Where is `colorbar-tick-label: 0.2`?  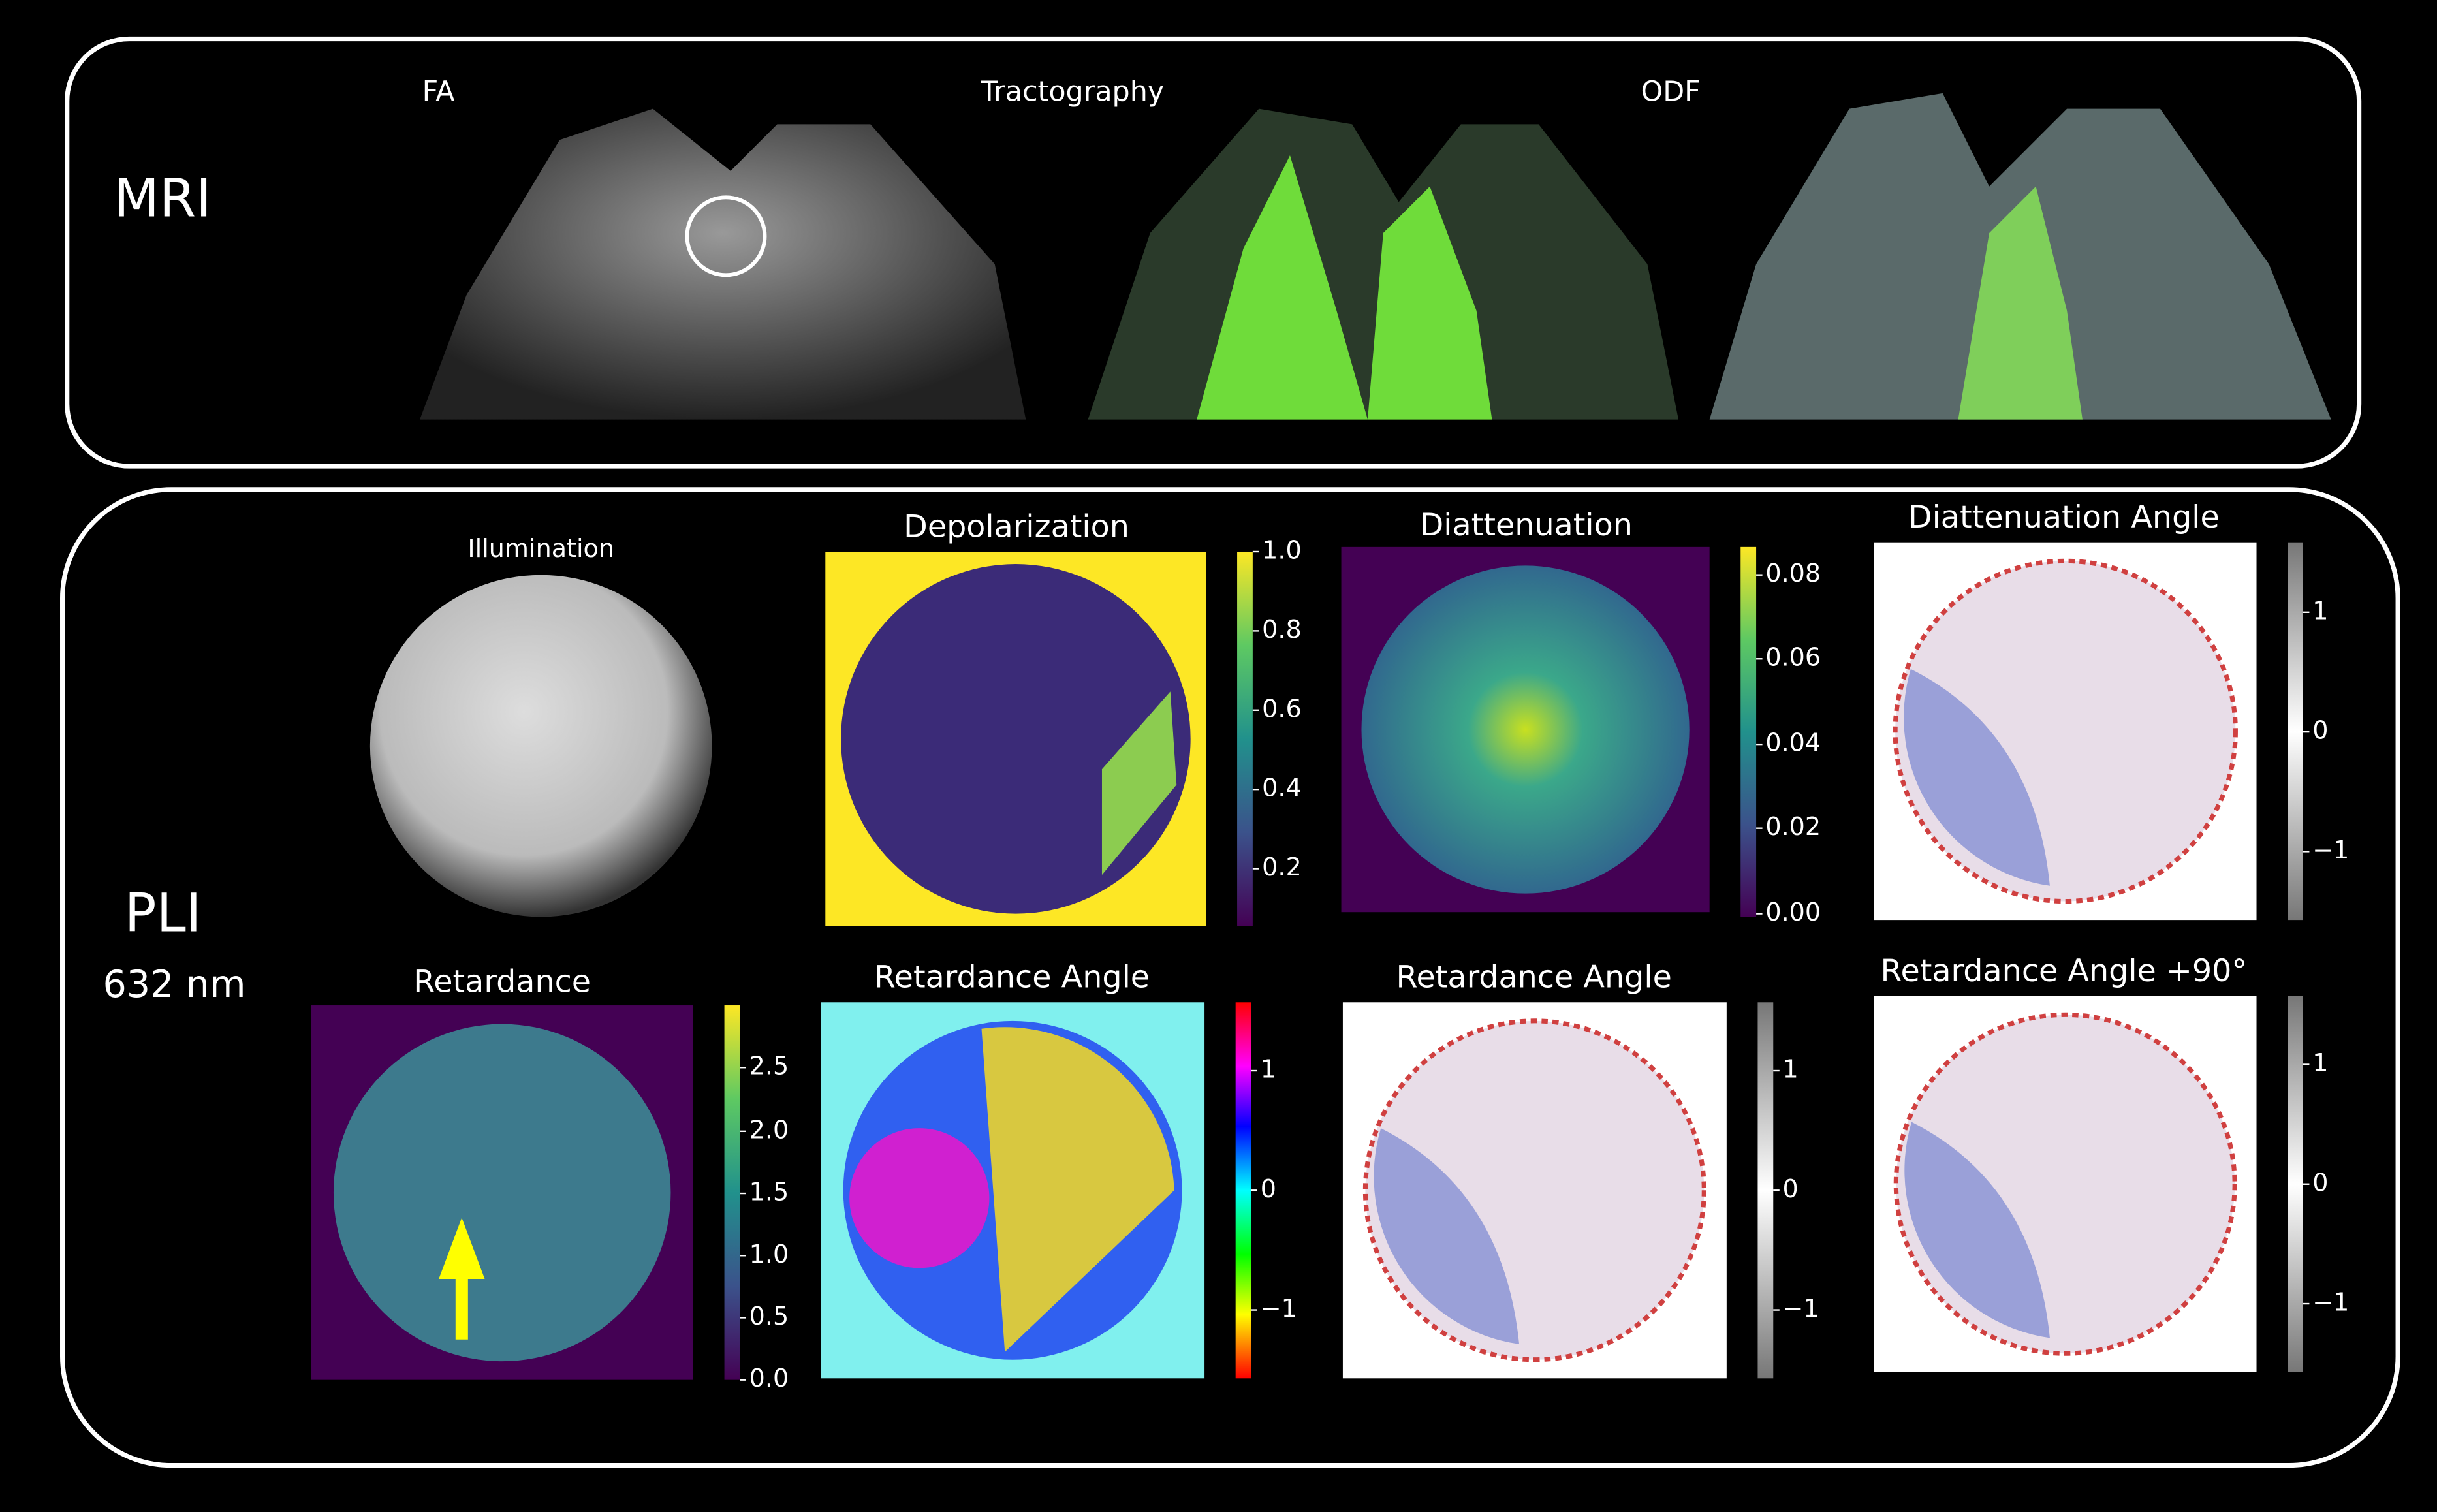
colorbar-tick-label: 0.2 is located at coordinates (1282, 867).